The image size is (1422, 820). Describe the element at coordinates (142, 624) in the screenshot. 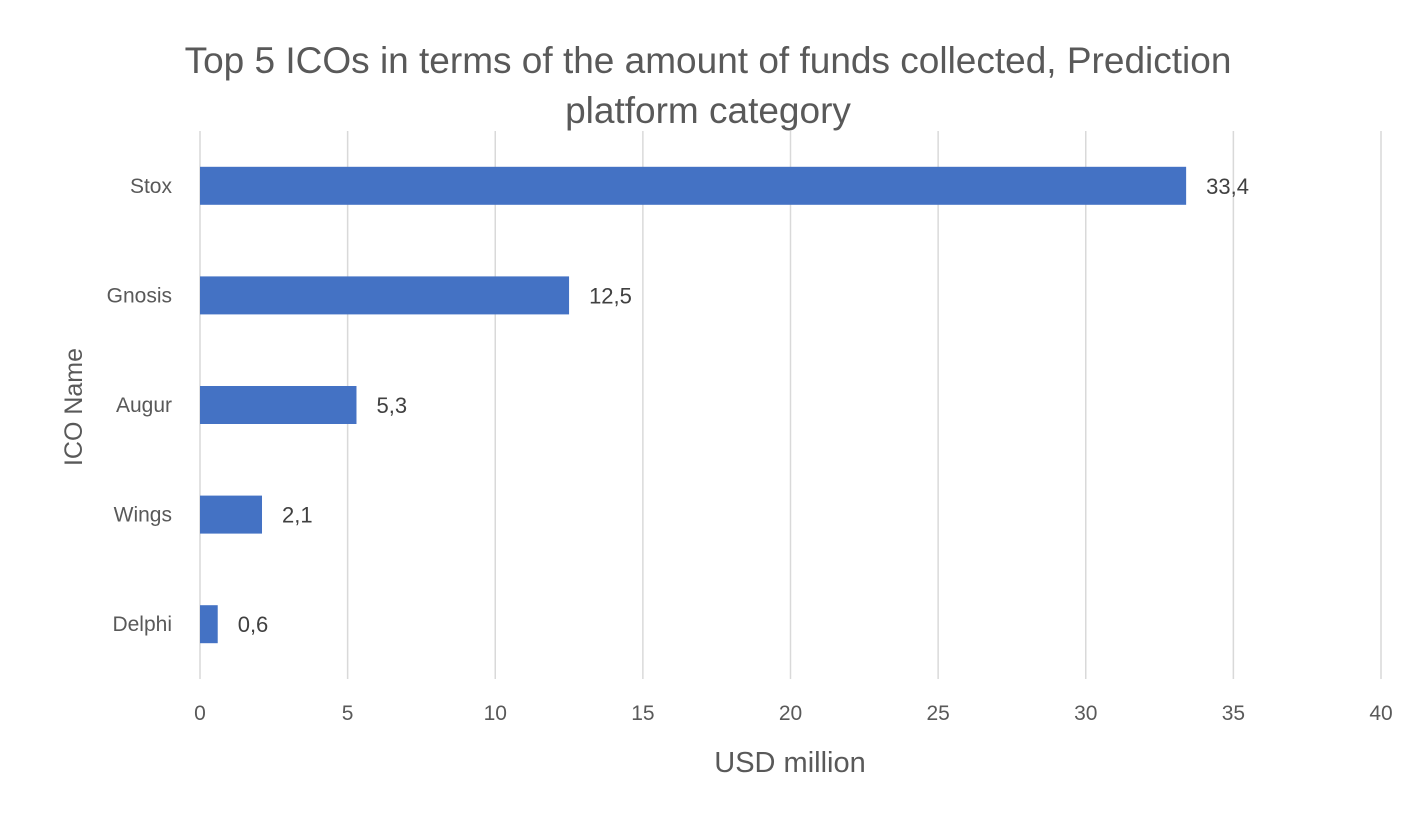

I see `y-tick-label: Delphi` at that location.